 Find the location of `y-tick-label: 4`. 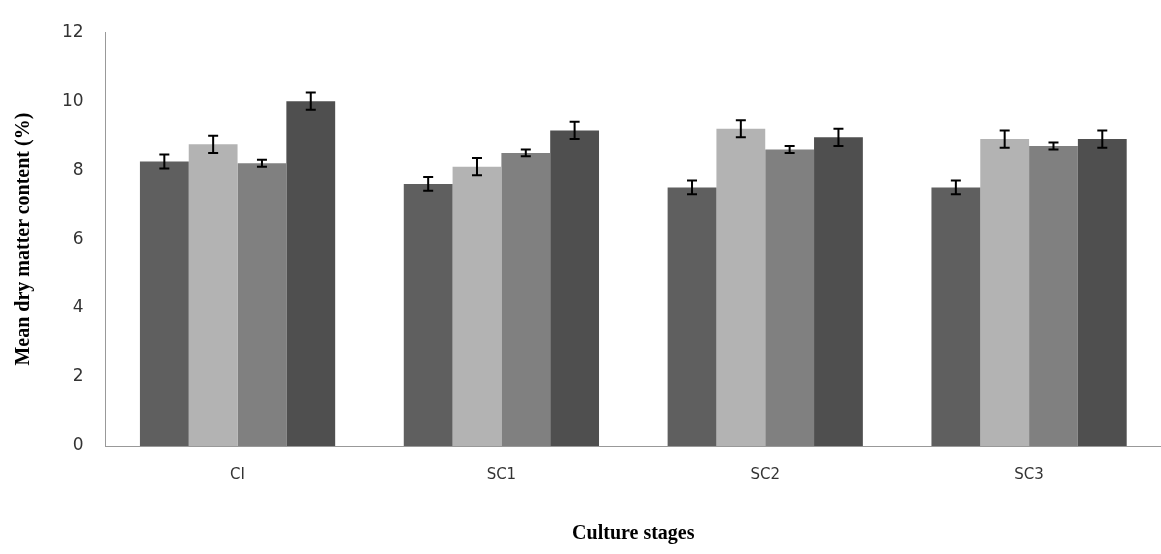

y-tick-label: 4 is located at coordinates (78, 306).